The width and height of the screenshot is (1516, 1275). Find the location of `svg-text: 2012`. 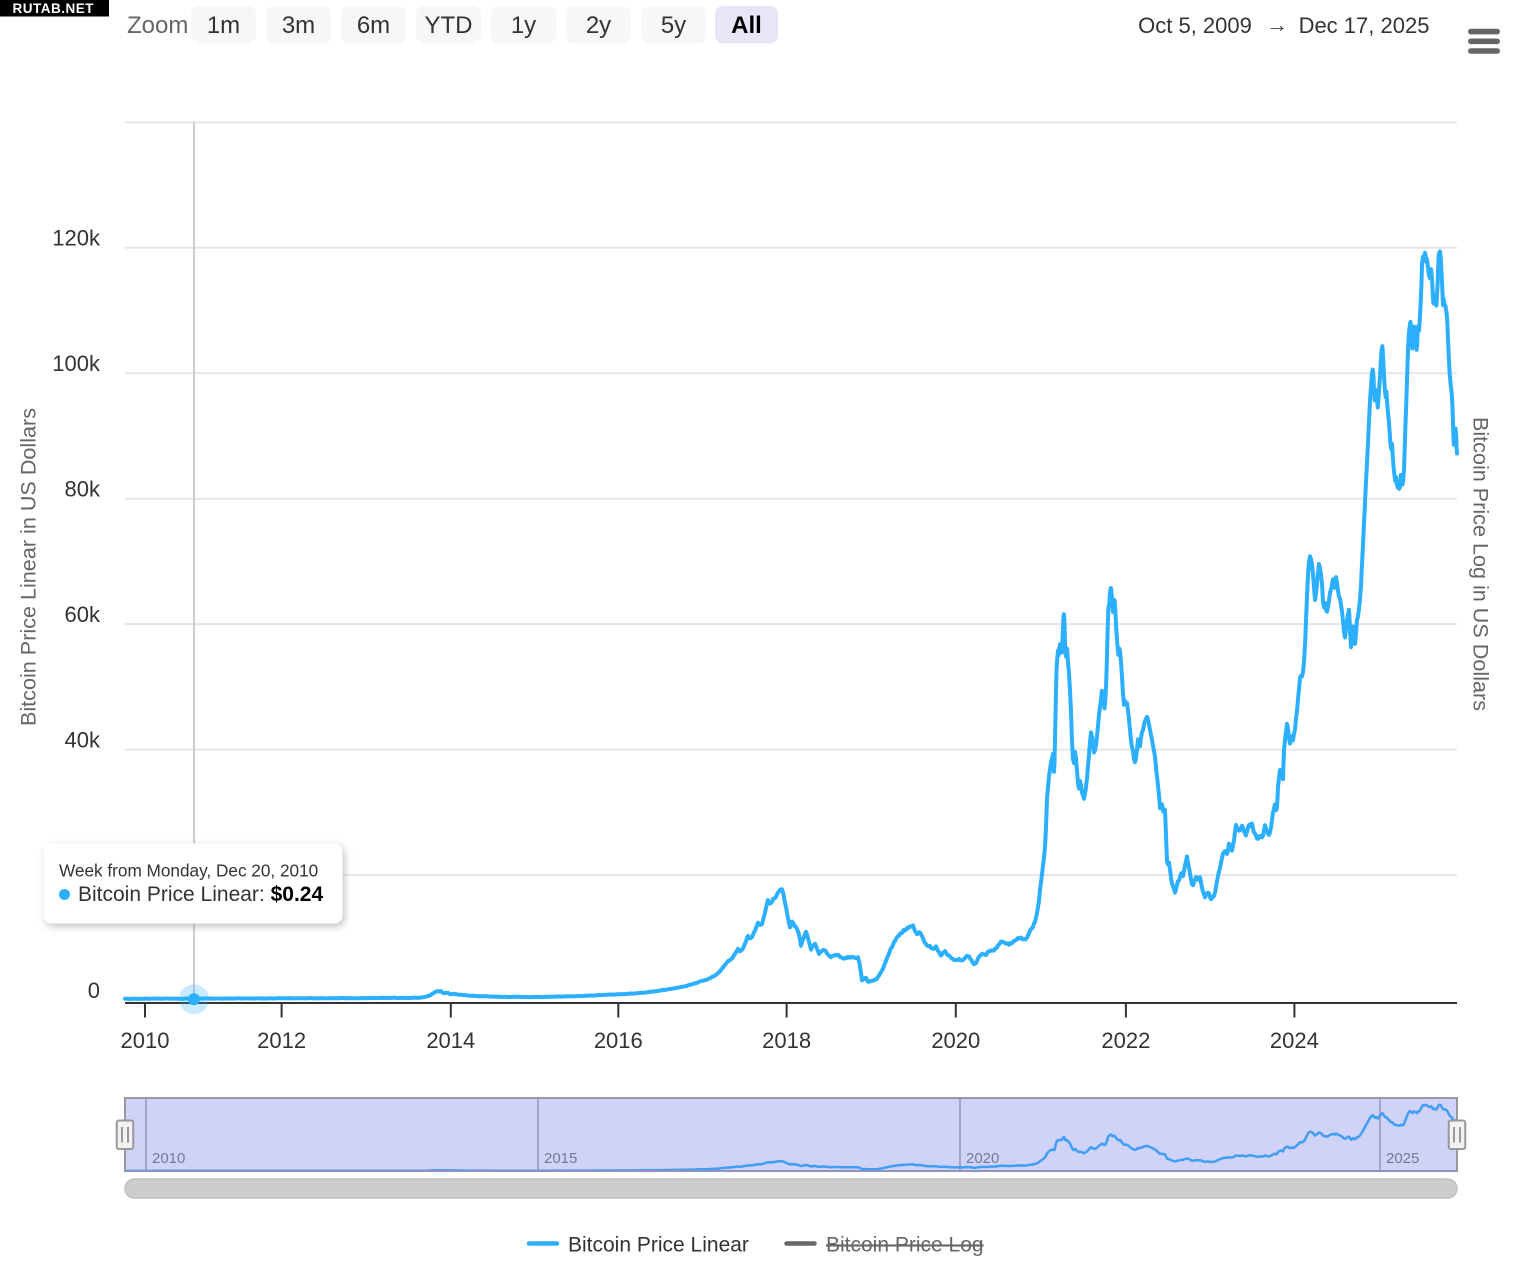

svg-text: 2012 is located at coordinates (281, 1040).